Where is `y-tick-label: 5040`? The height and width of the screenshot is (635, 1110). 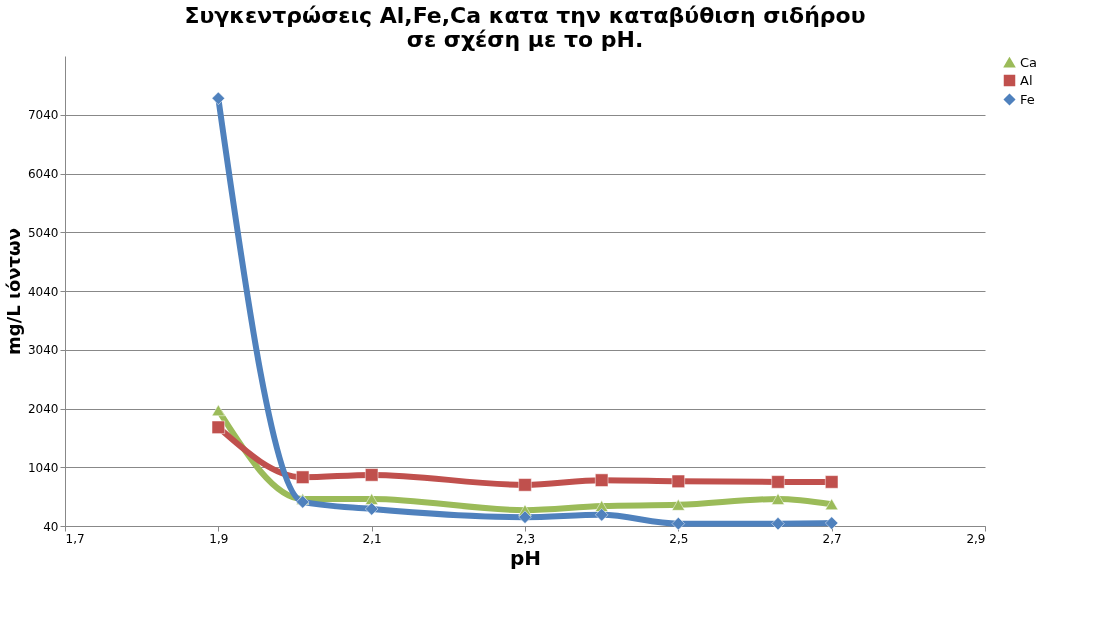 y-tick-label: 5040 is located at coordinates (43, 232).